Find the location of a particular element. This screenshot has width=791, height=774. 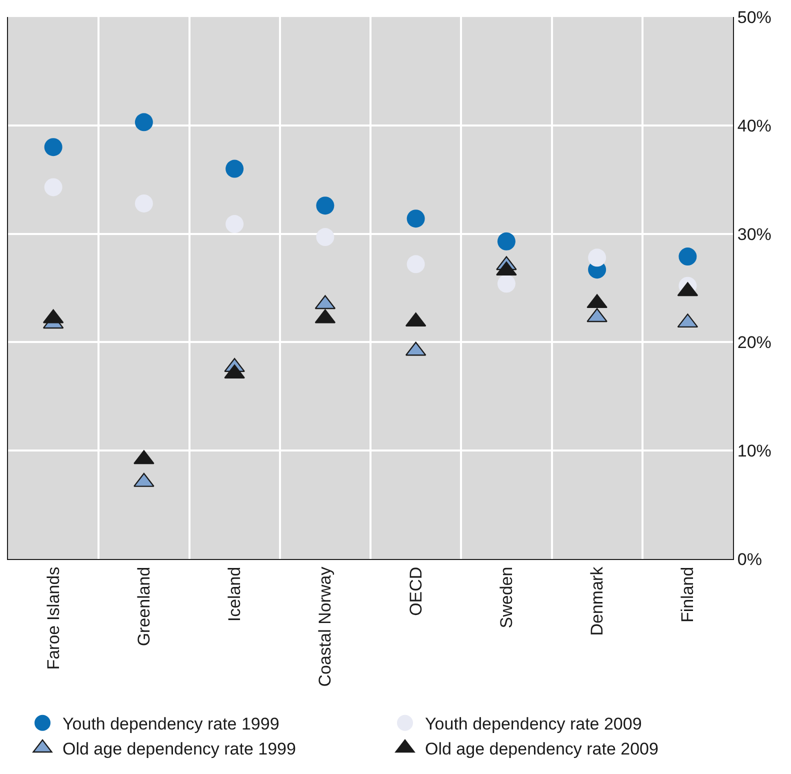

y-tick-label: 50% is located at coordinates (754, 17).